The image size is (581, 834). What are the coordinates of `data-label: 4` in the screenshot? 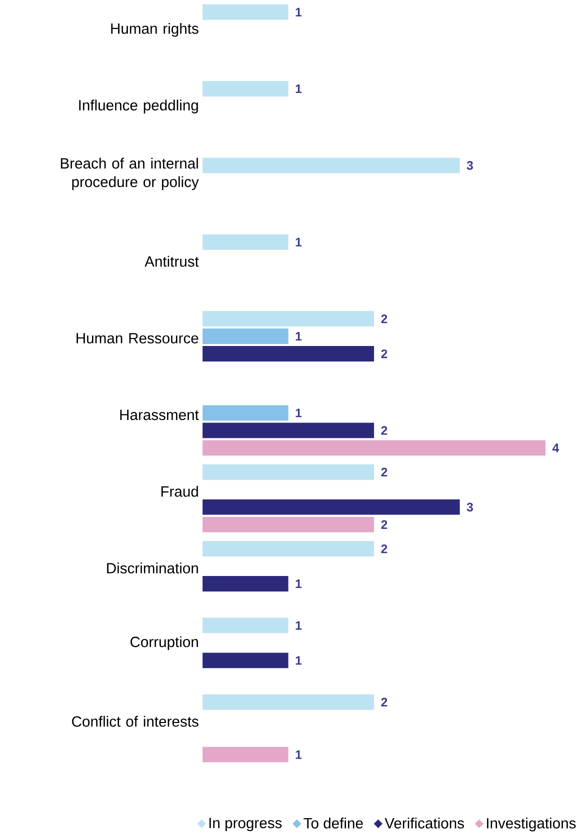 It's located at (555, 448).